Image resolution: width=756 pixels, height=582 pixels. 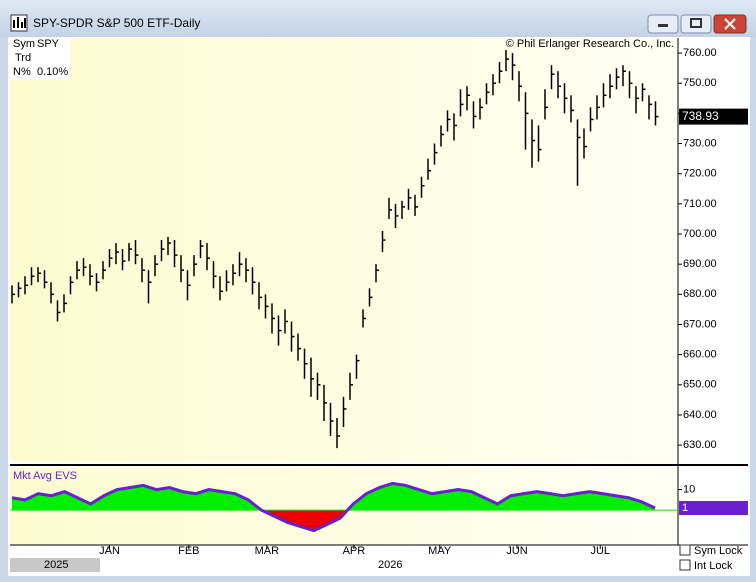 What do you see at coordinates (700, 415) in the screenshot?
I see `y-tick-label: 640.00` at bounding box center [700, 415].